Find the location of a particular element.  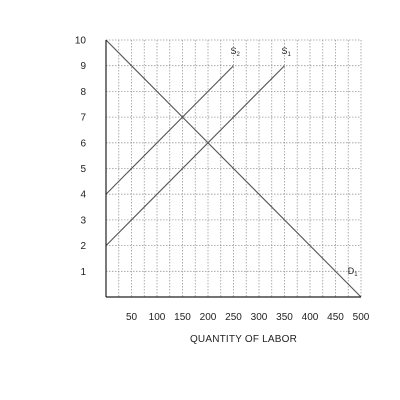

series-line-s2 is located at coordinates (169, 130).